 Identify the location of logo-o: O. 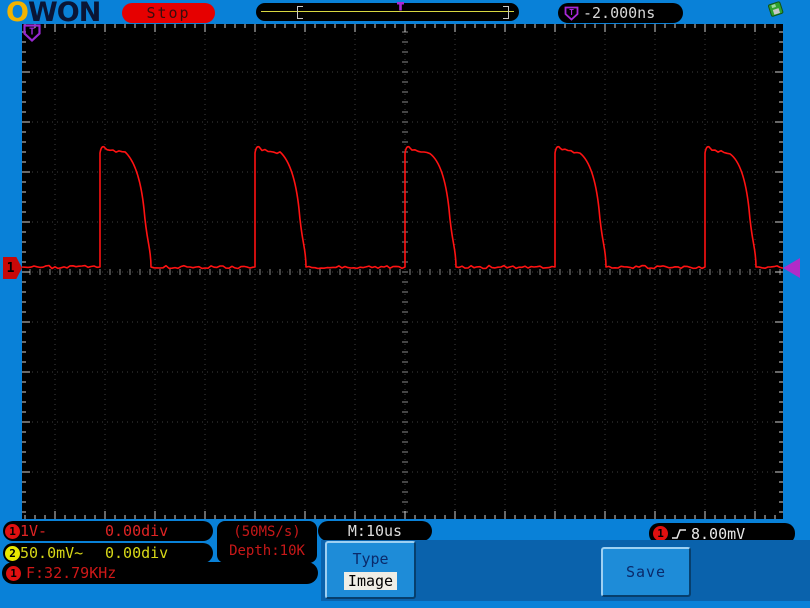
(17, 14).